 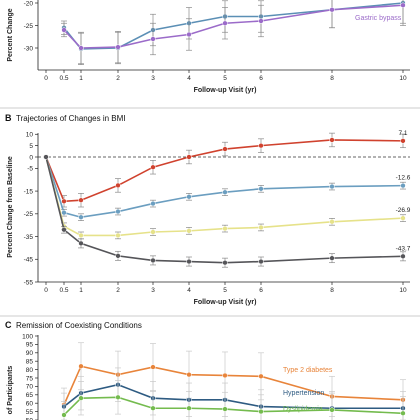 What do you see at coordinates (30, 135) in the screenshot?
I see `panel-b-y-tick-label: 10` at bounding box center [30, 135].